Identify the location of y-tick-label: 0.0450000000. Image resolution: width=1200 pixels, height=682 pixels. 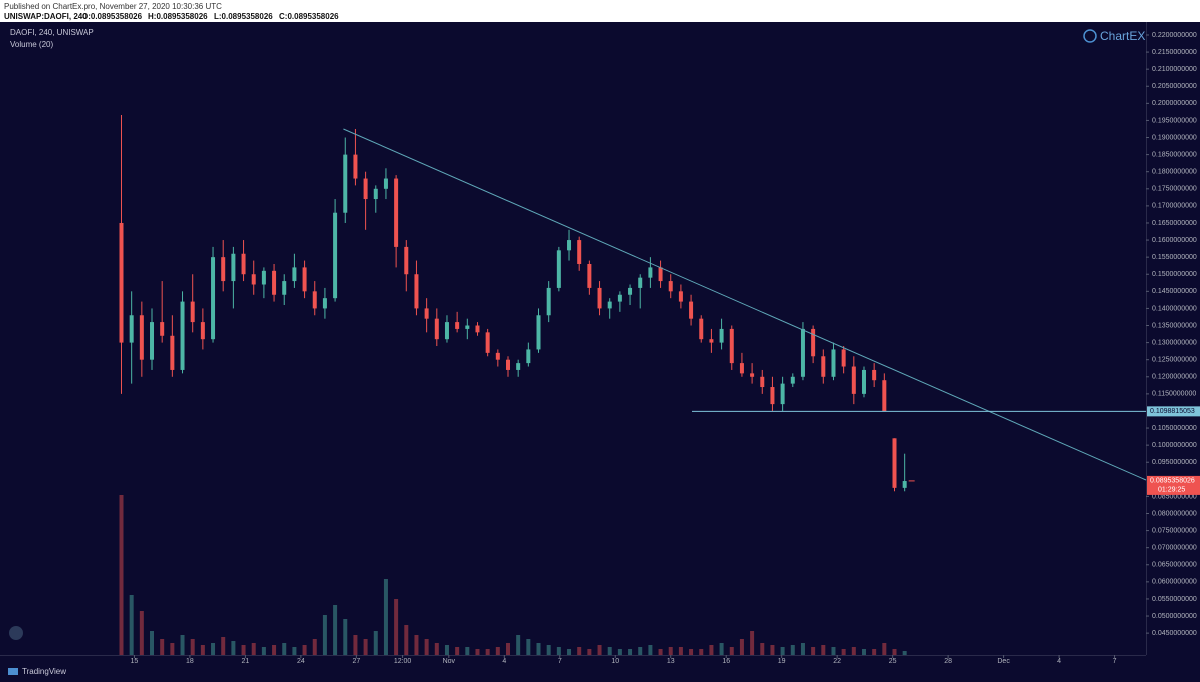
(1174, 633).